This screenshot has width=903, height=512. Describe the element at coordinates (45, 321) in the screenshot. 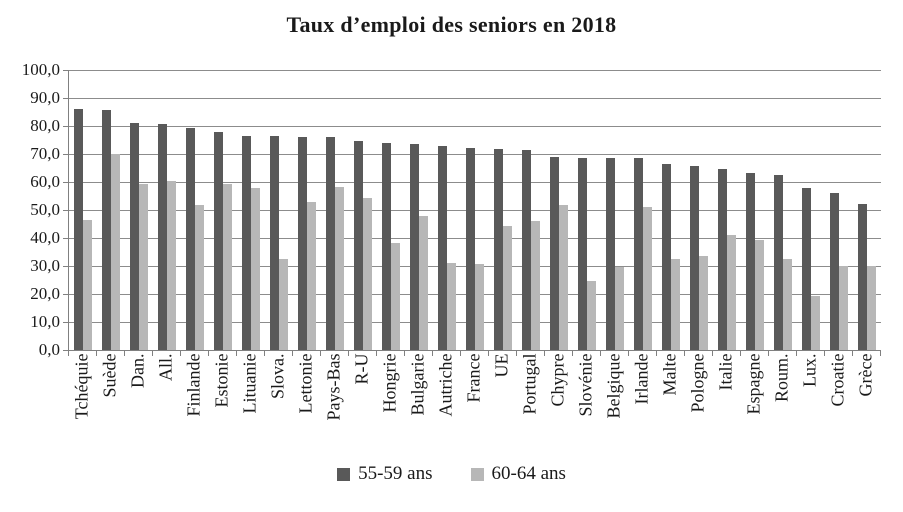

I see `y-tick-label-10: 10,0` at that location.